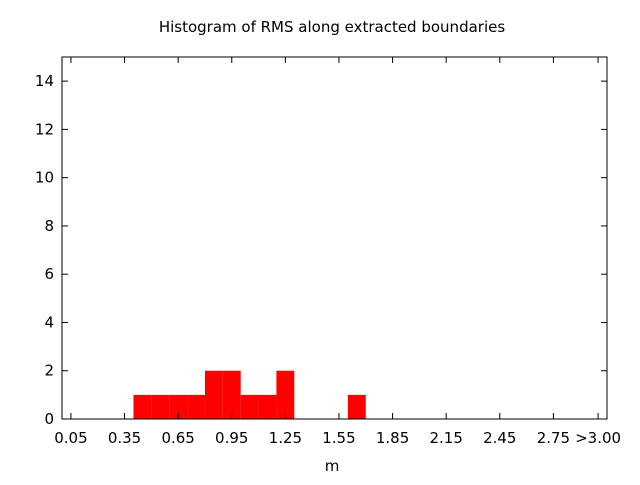 The width and height of the screenshot is (640, 485). I want to click on y-tick-label: 2, so click(49, 371).